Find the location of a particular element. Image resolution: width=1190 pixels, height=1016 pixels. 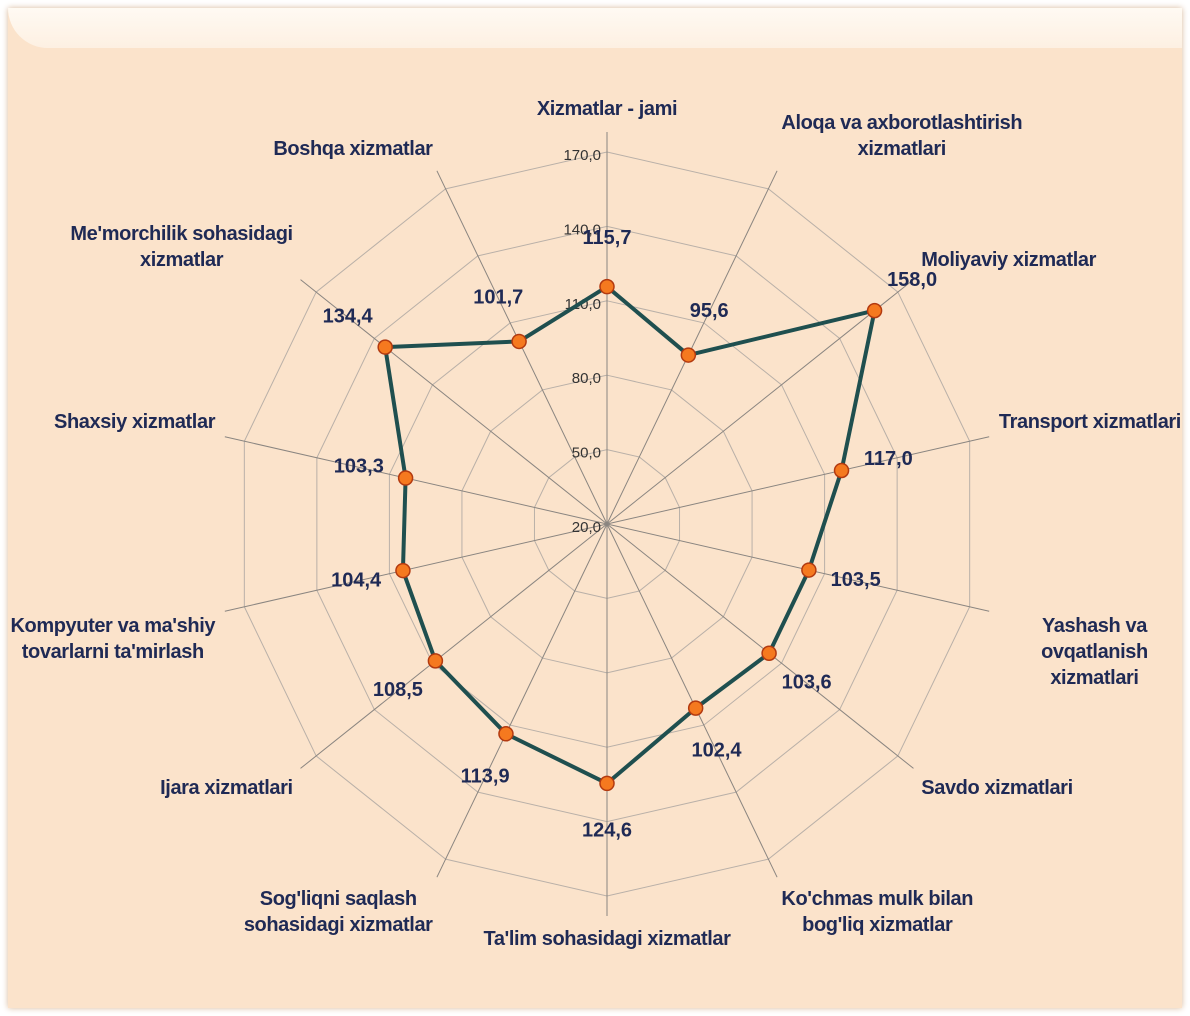

tick-label: 80,0 is located at coordinates (586, 378).